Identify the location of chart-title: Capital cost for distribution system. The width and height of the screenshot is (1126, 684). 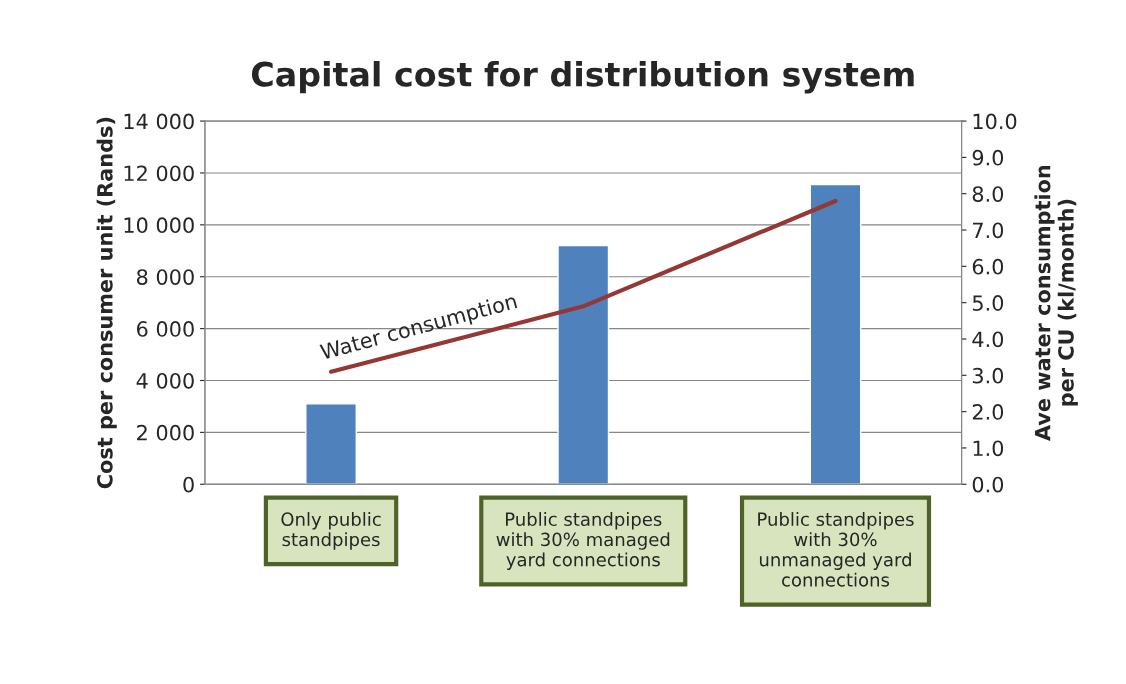
(582, 77).